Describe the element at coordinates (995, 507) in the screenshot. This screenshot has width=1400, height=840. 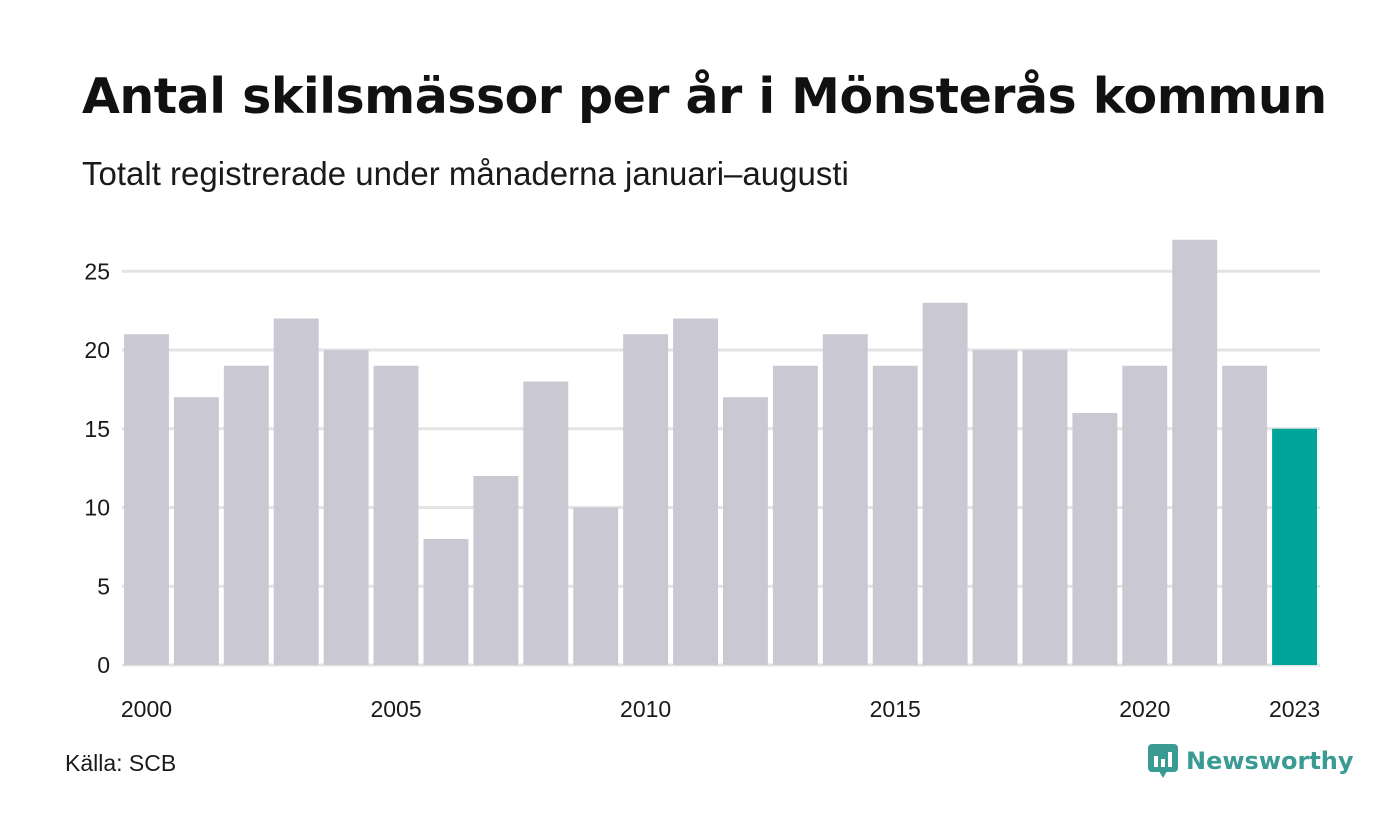
I see `bar-2017` at that location.